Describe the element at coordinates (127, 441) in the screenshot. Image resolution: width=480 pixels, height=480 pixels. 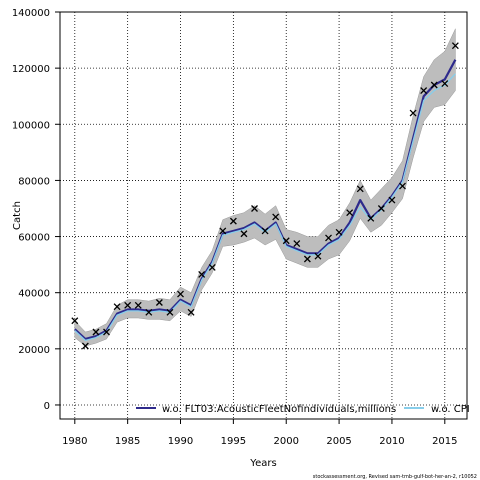
I see `x-tick-label: 1985` at that location.